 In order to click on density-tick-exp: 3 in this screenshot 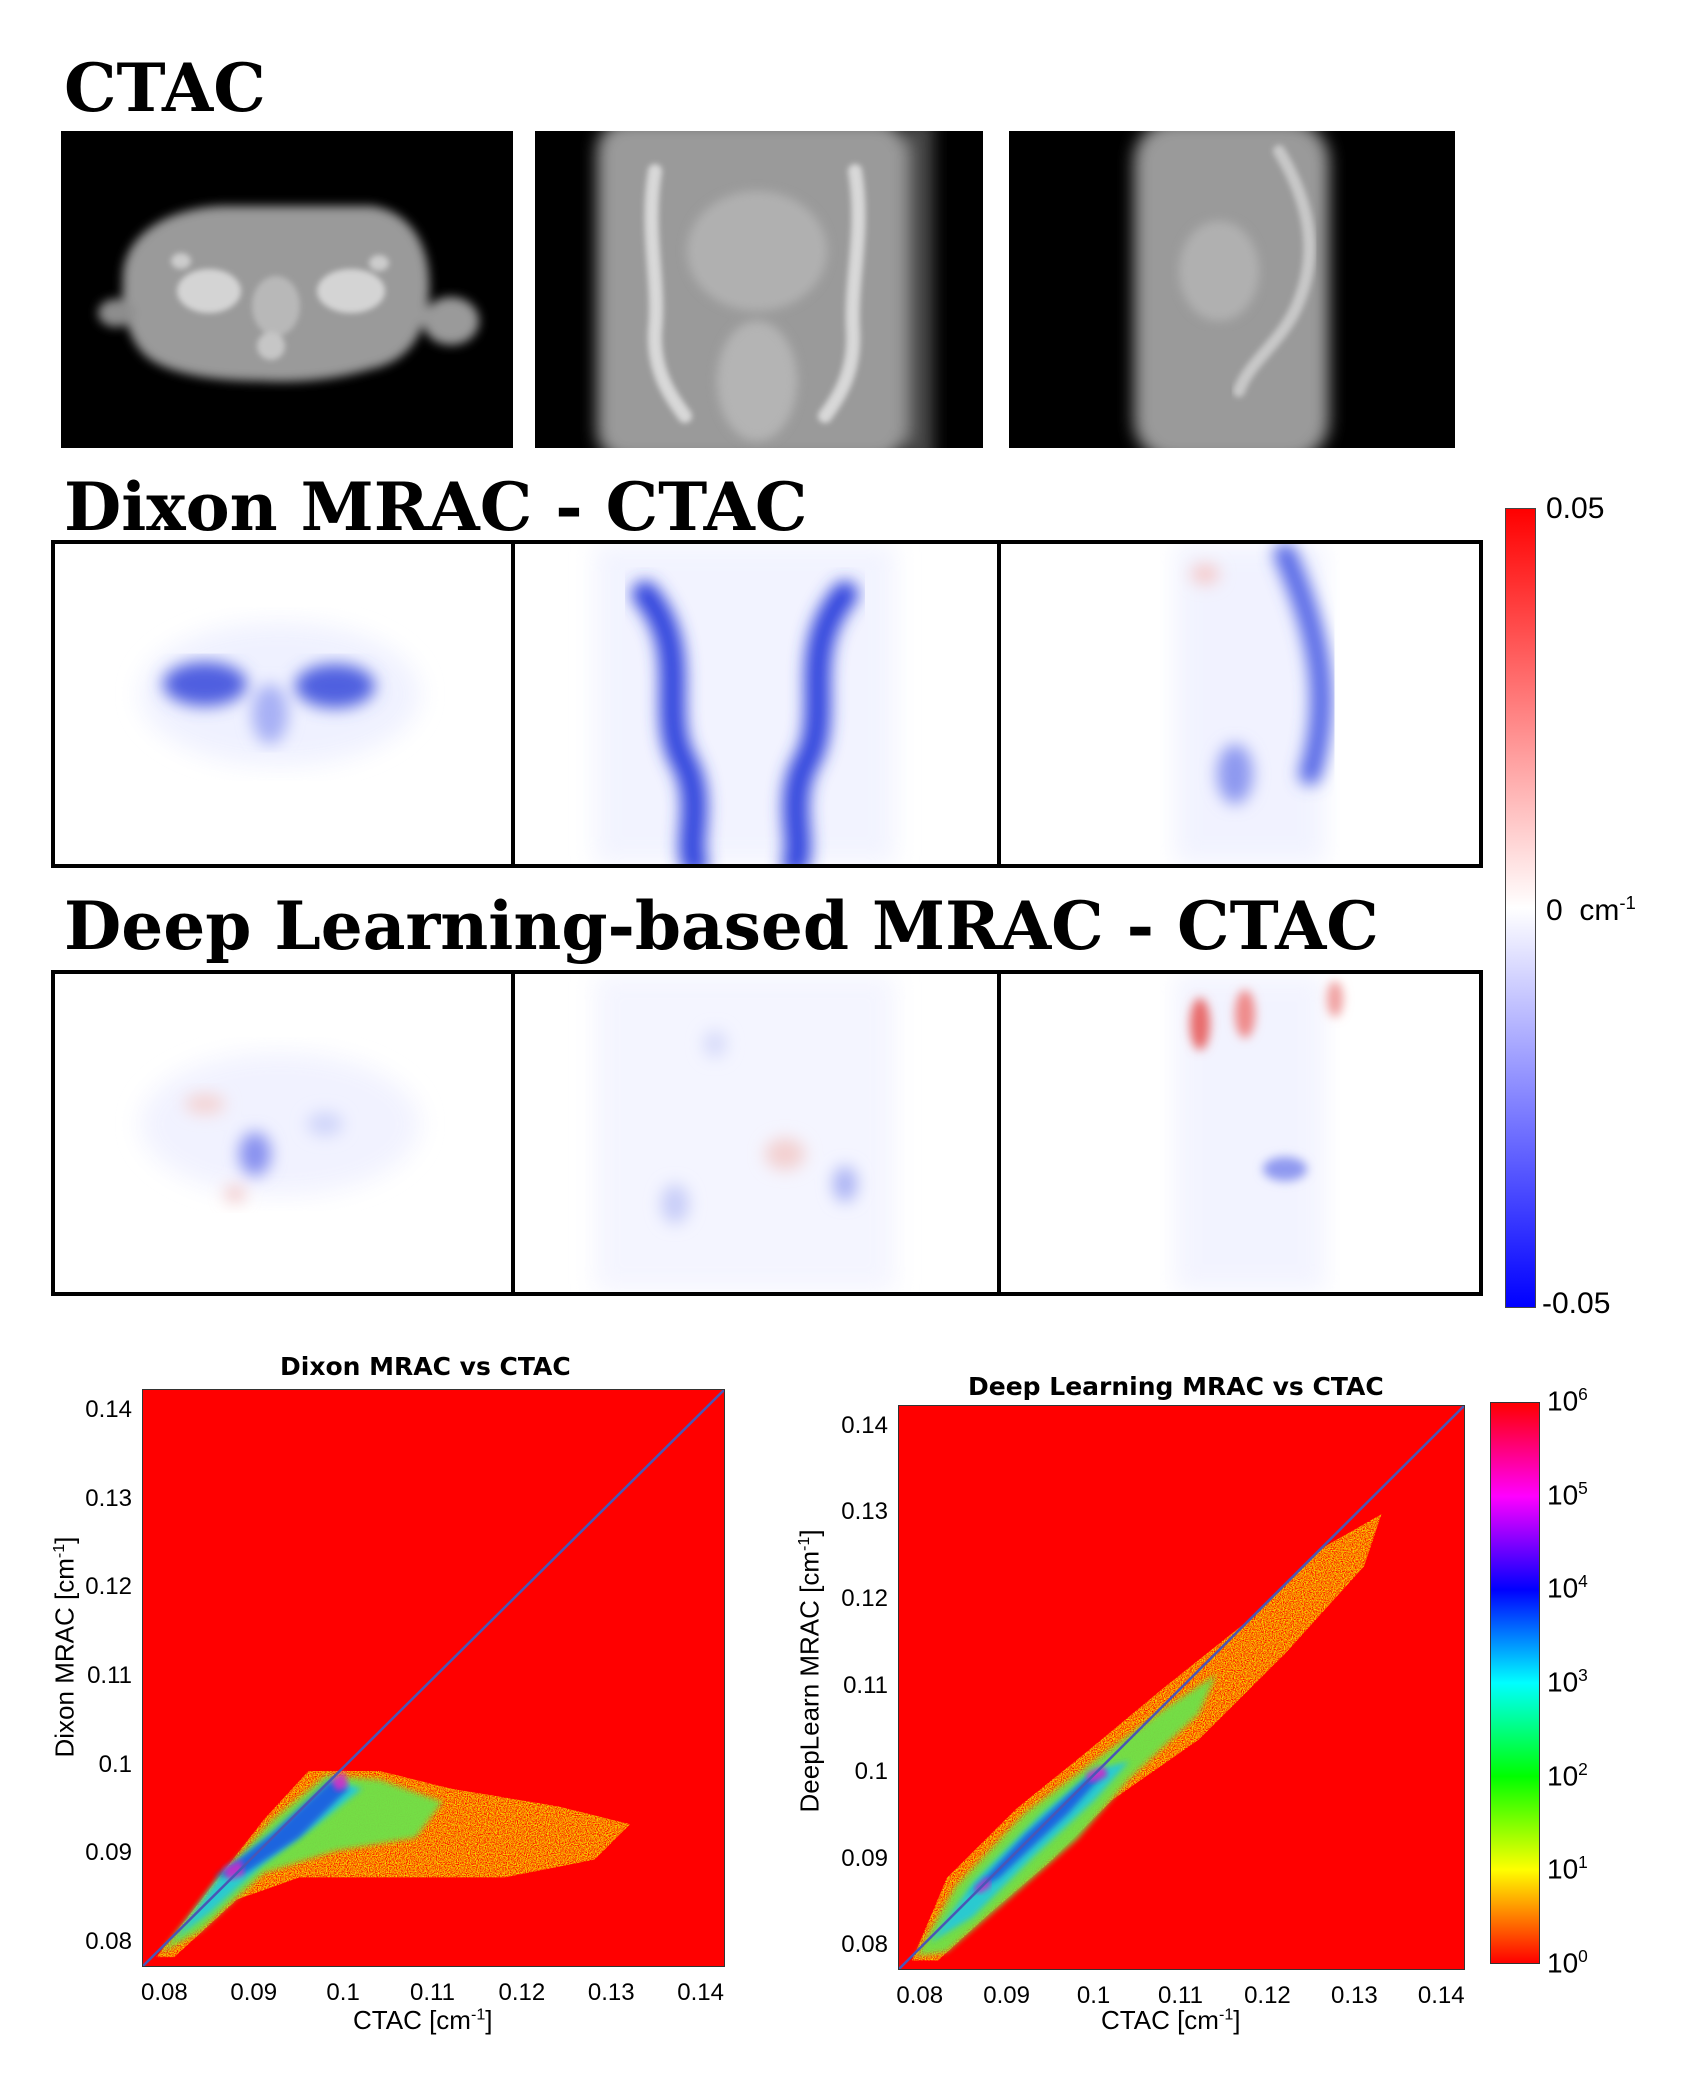, I will do `click(1583, 1675)`.